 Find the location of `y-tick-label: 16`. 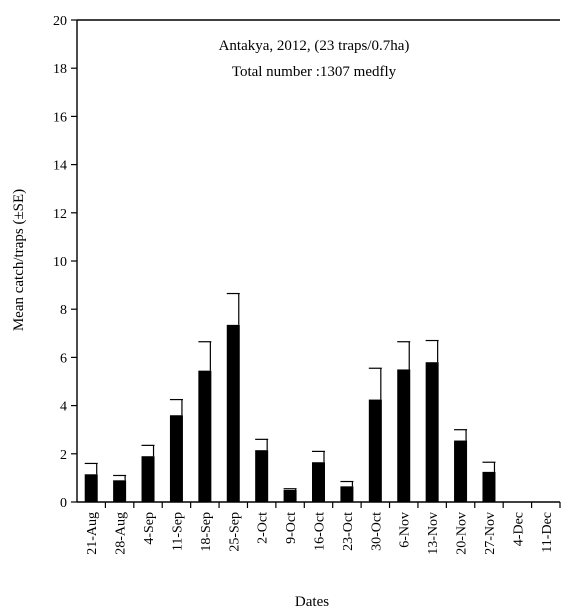

y-tick-label: 16 is located at coordinates (60, 117).